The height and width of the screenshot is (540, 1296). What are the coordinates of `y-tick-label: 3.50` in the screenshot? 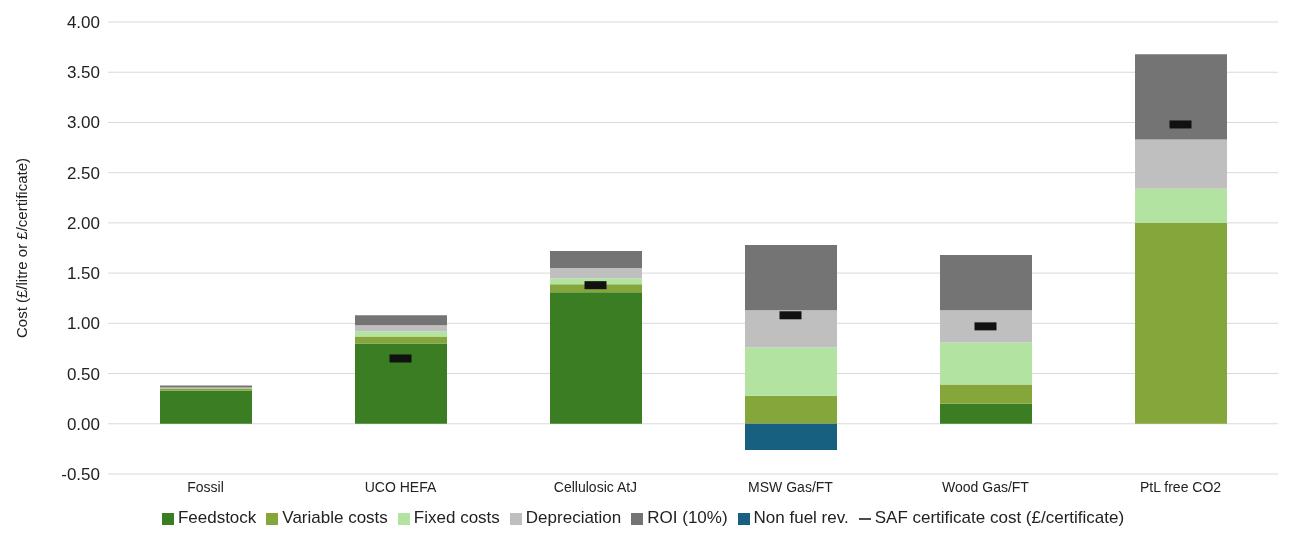 It's located at (83, 73).